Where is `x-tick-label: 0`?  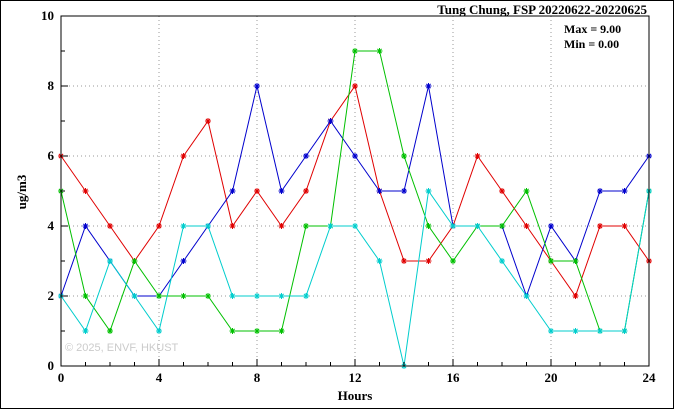
x-tick-label: 0 is located at coordinates (61, 377).